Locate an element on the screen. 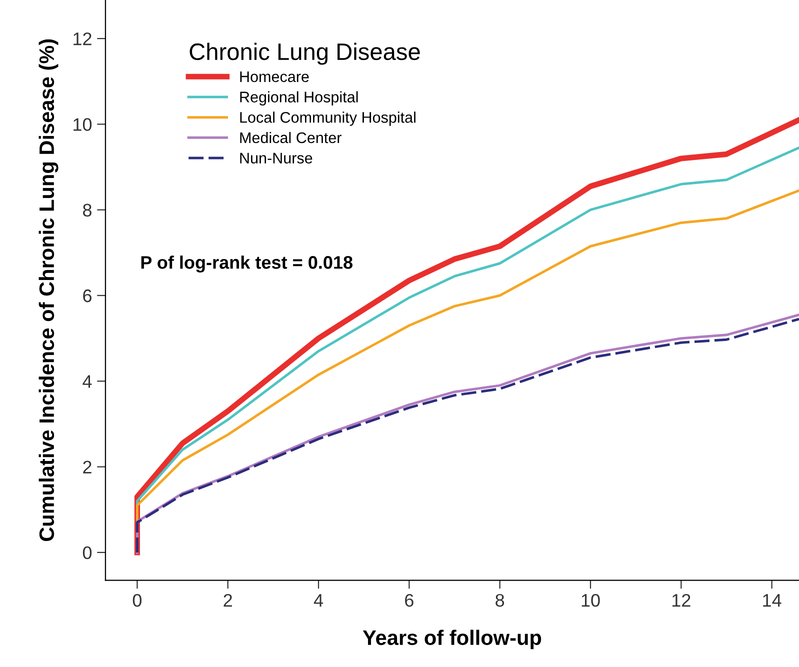 This screenshot has width=799, height=667. legend-title: Chronic Lung Disease is located at coordinates (305, 53).